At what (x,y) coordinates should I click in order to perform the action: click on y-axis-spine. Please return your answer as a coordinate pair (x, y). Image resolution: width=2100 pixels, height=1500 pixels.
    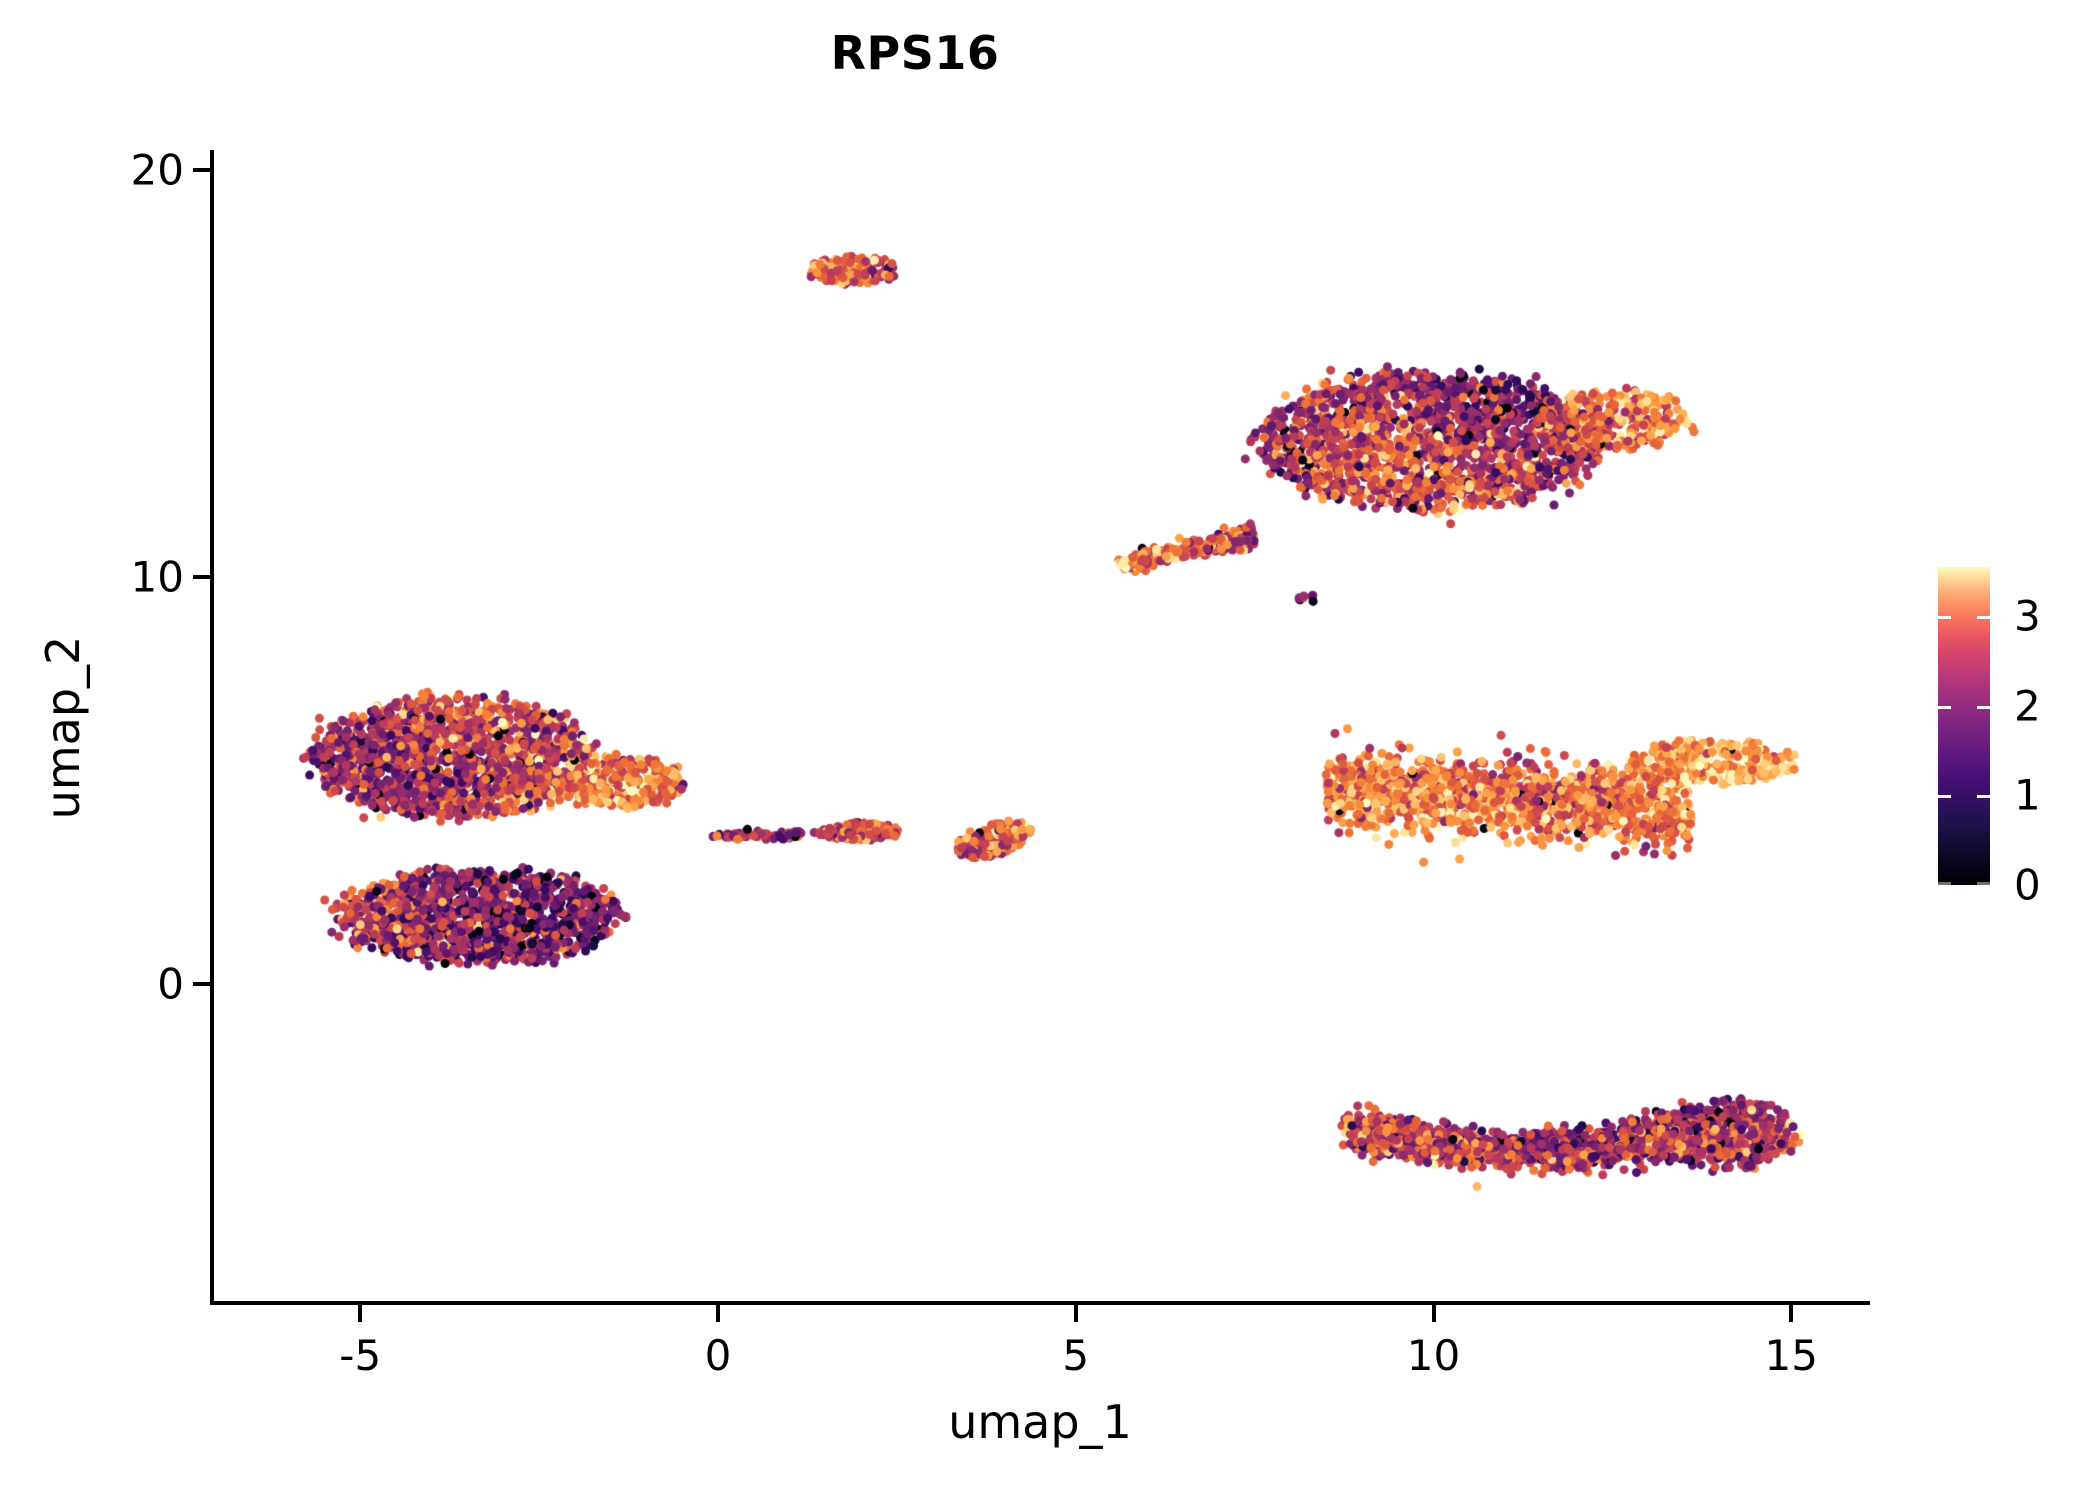
    Looking at the image, I should click on (212, 727).